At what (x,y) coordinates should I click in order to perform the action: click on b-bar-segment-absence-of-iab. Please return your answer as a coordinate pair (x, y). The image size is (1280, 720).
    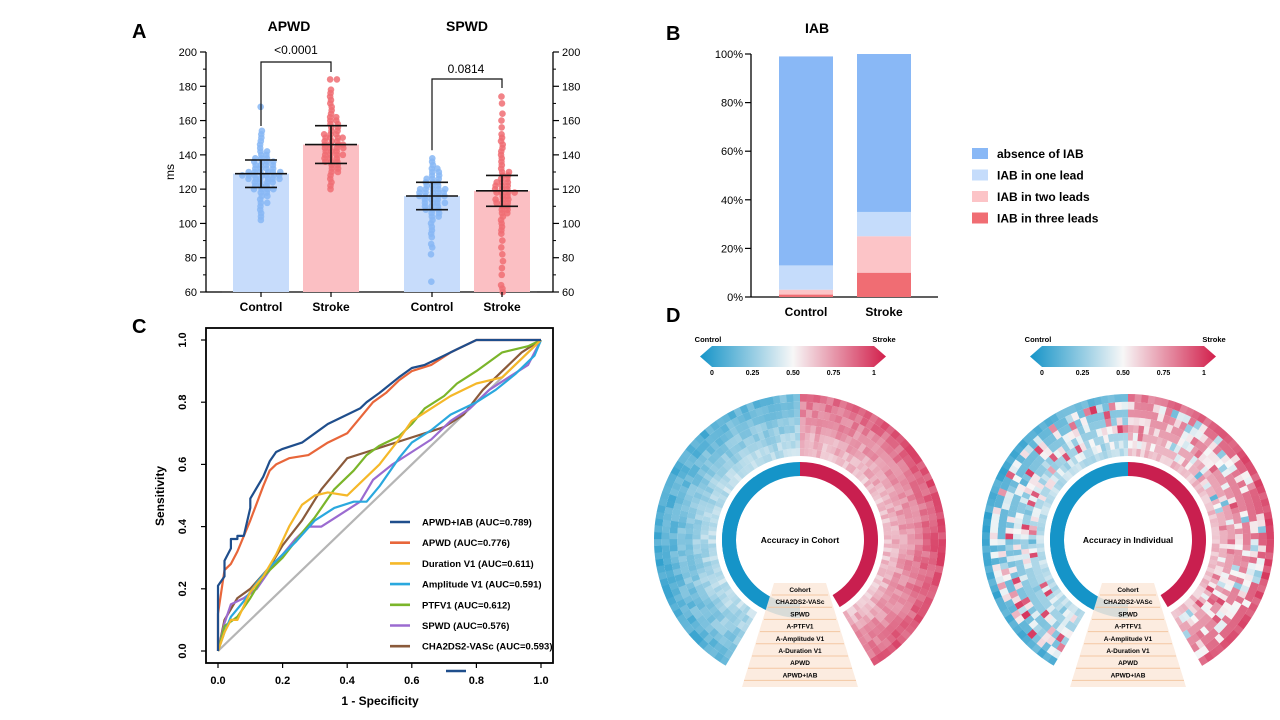
    Looking at the image, I should click on (884, 133).